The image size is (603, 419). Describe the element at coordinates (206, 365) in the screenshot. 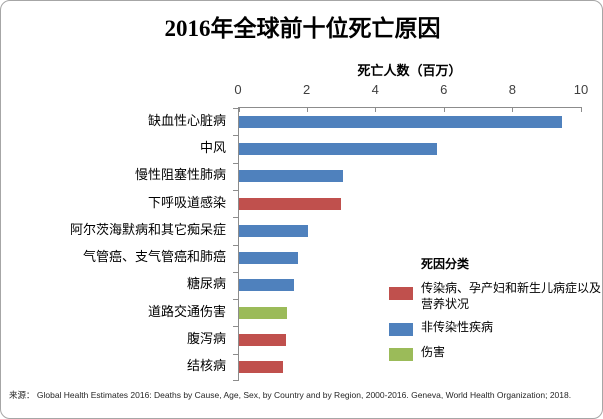

I see `category-label: 结核病` at that location.